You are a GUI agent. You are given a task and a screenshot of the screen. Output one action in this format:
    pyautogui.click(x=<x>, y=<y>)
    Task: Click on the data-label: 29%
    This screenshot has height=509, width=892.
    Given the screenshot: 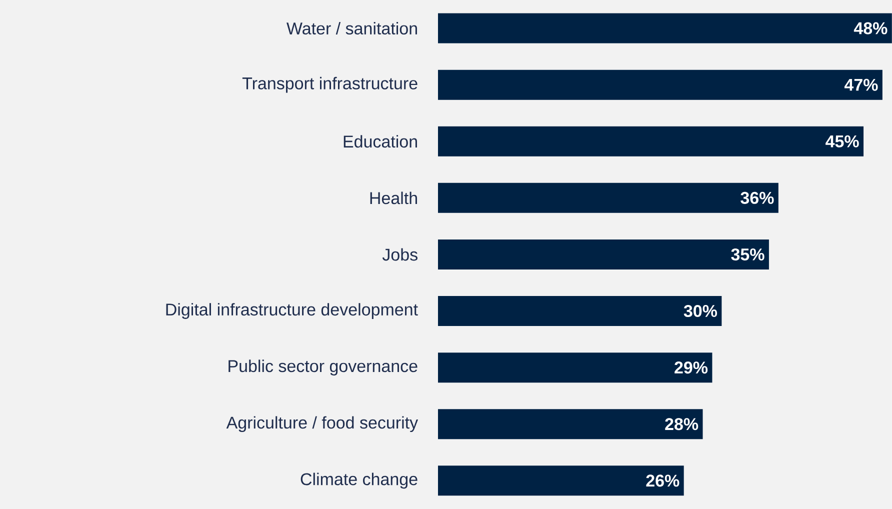 What is the action you would take?
    pyautogui.click(x=691, y=368)
    